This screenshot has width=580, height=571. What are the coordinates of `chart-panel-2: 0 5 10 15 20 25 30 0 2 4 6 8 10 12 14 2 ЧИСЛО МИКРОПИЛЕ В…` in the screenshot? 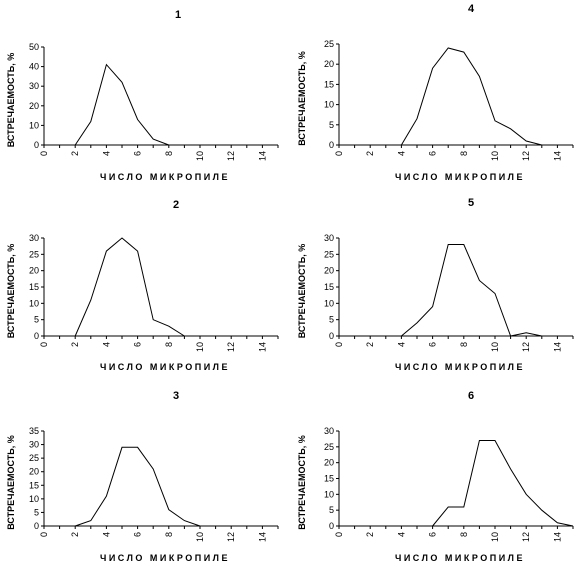 It's located at (142, 285).